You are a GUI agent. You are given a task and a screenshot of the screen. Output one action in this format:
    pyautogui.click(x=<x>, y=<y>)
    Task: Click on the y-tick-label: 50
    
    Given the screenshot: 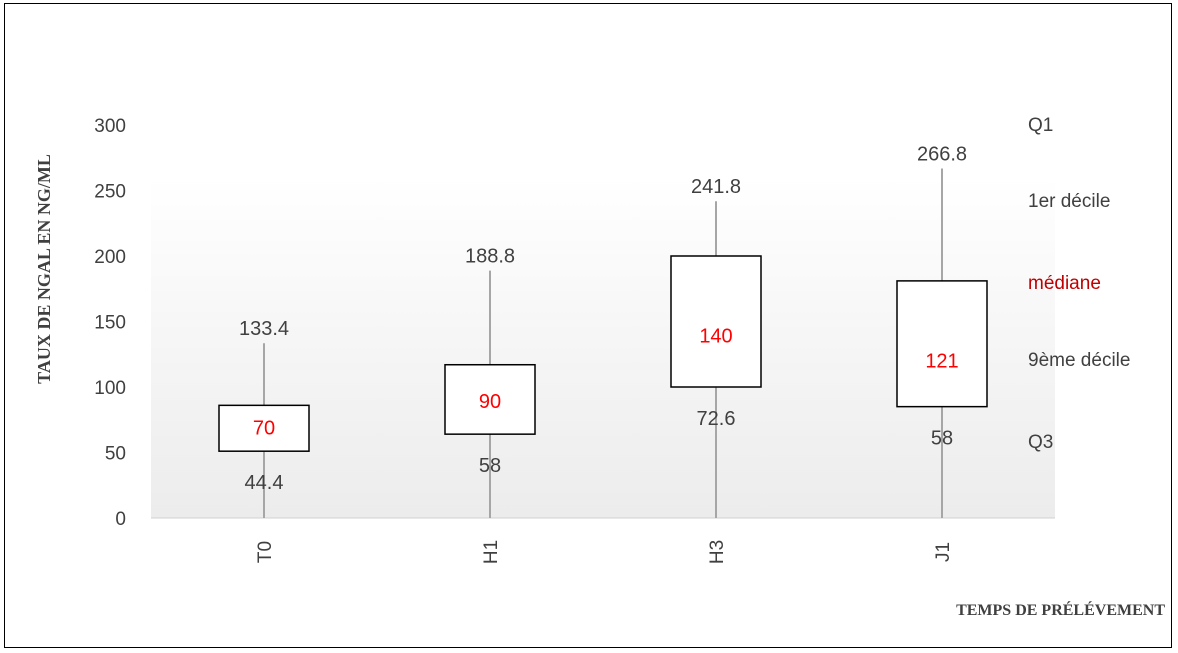 What is the action you would take?
    pyautogui.click(x=115, y=454)
    